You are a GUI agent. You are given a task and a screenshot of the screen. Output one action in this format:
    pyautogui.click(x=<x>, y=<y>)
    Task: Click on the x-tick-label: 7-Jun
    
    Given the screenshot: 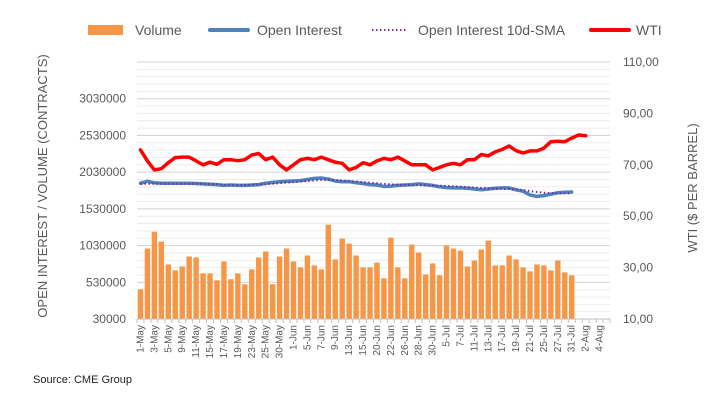 What is the action you would take?
    pyautogui.click(x=321, y=337)
    